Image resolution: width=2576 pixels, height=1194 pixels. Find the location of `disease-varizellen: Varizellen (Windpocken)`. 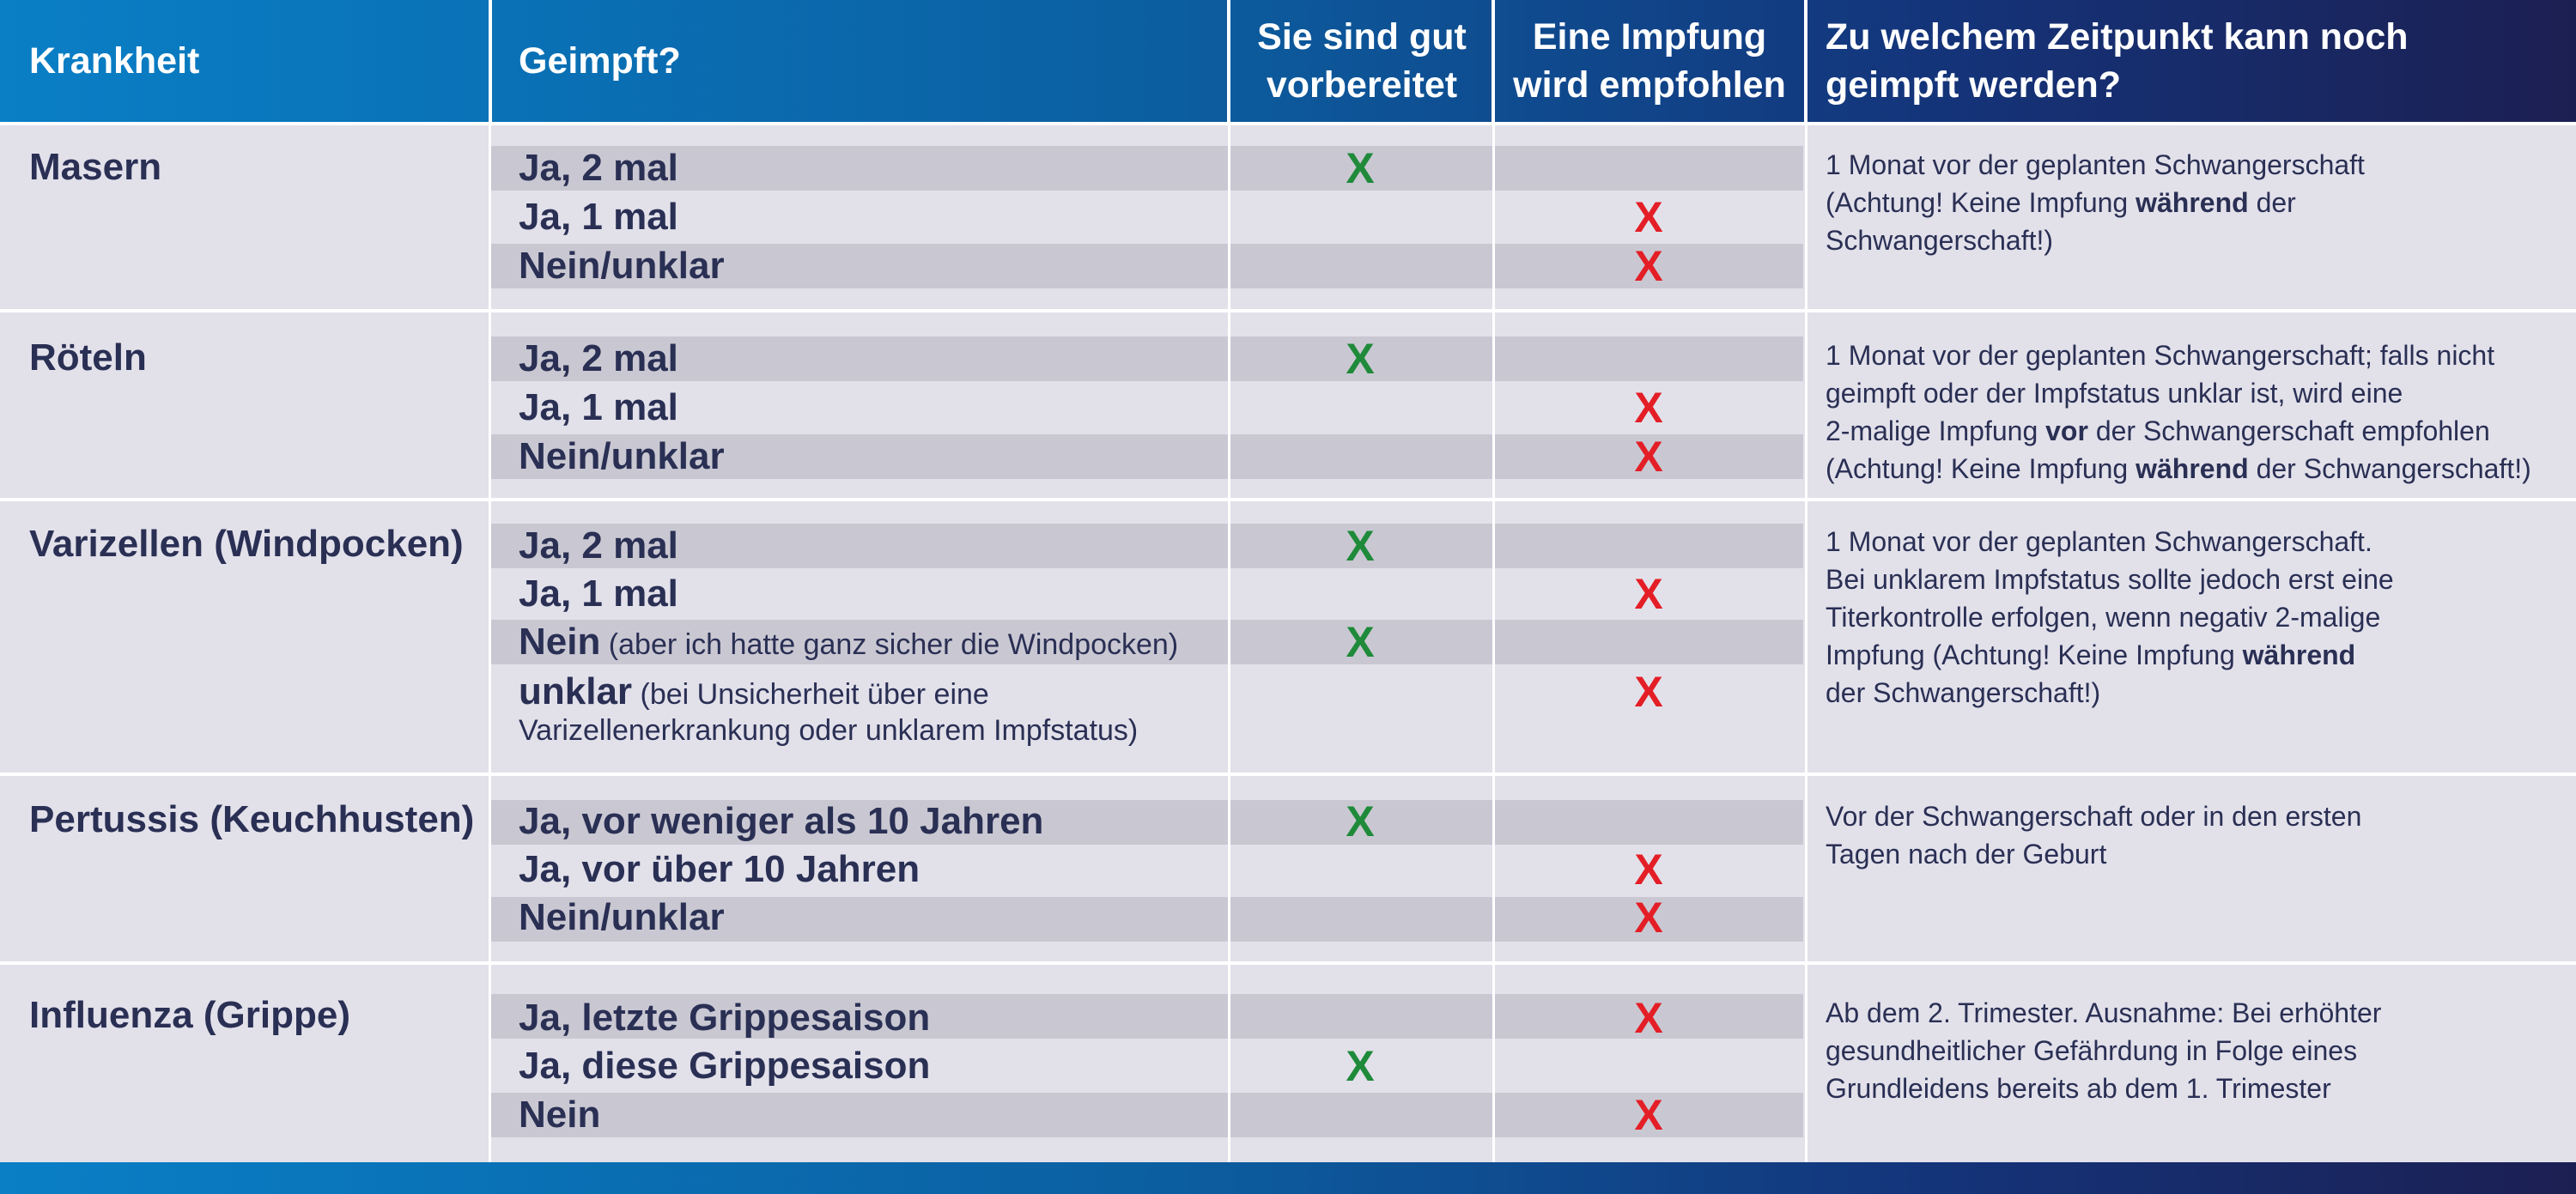

disease-varizellen: Varizellen (Windpocken) is located at coordinates (247, 544).